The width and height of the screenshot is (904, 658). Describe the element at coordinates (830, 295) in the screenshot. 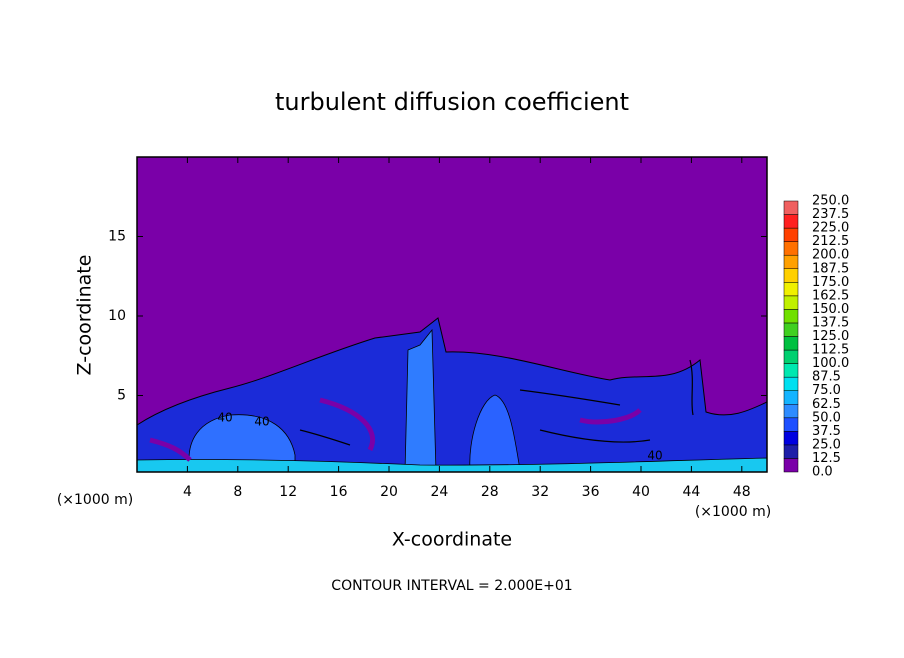

I see `colorbar-label: 162.5` at that location.